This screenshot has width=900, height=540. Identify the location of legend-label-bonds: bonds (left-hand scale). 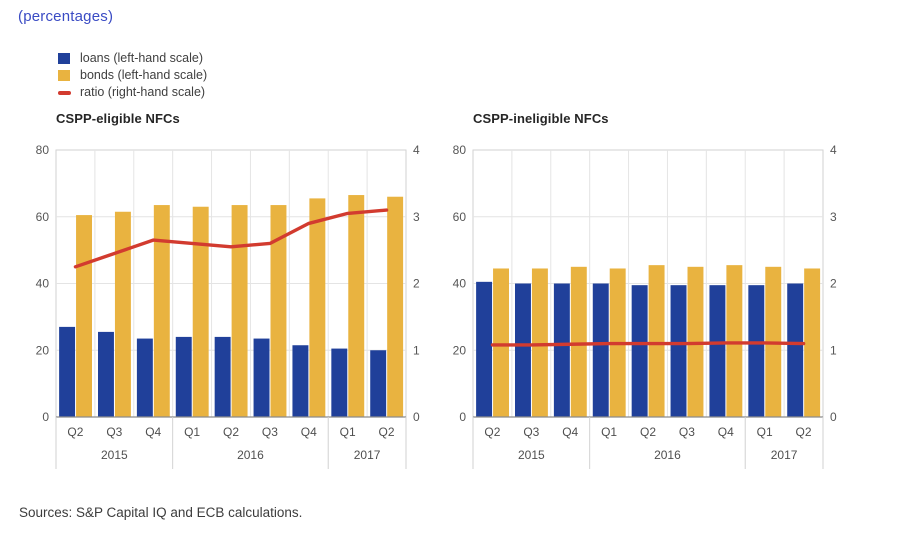
(144, 75).